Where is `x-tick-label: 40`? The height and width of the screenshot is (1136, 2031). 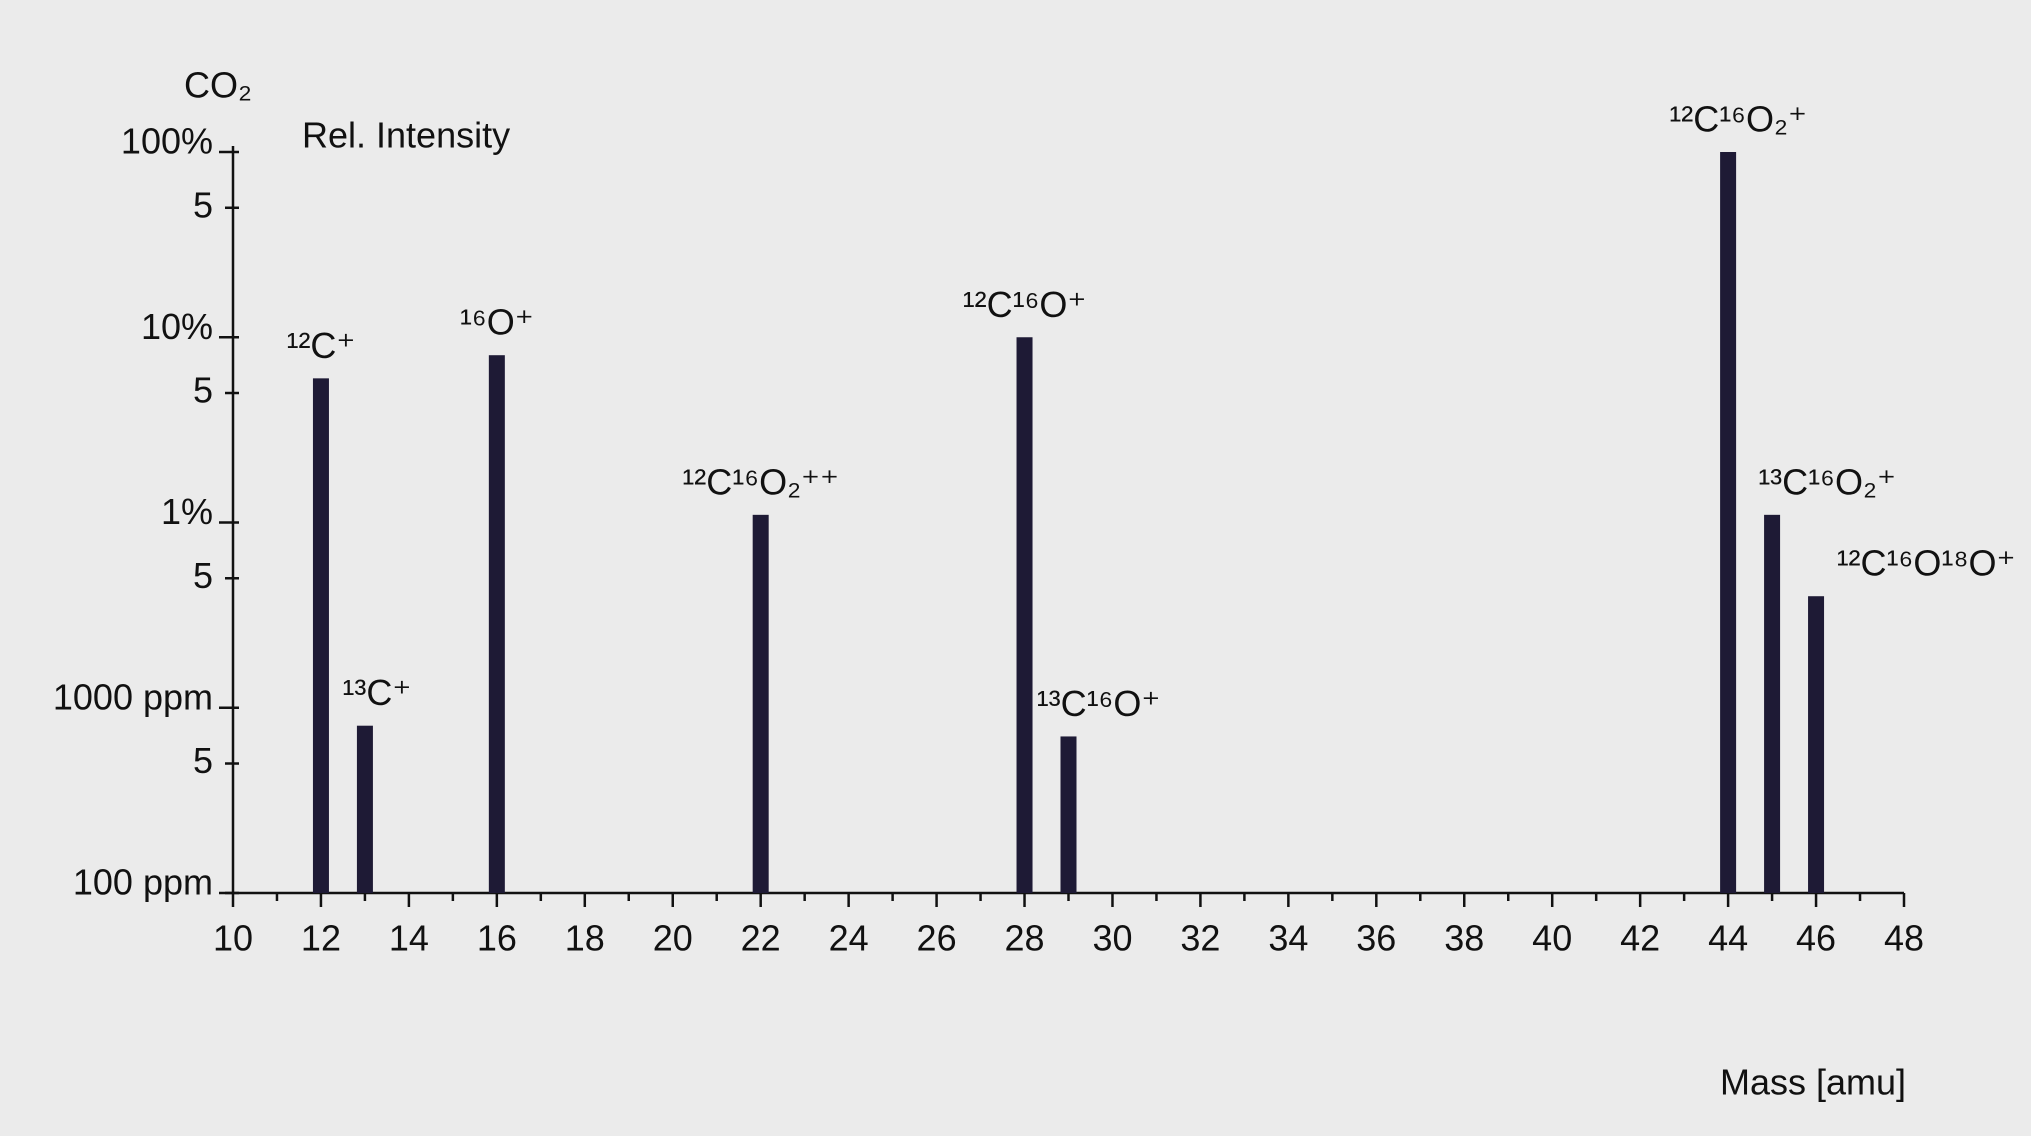
x-tick-label: 40 is located at coordinates (1552, 938).